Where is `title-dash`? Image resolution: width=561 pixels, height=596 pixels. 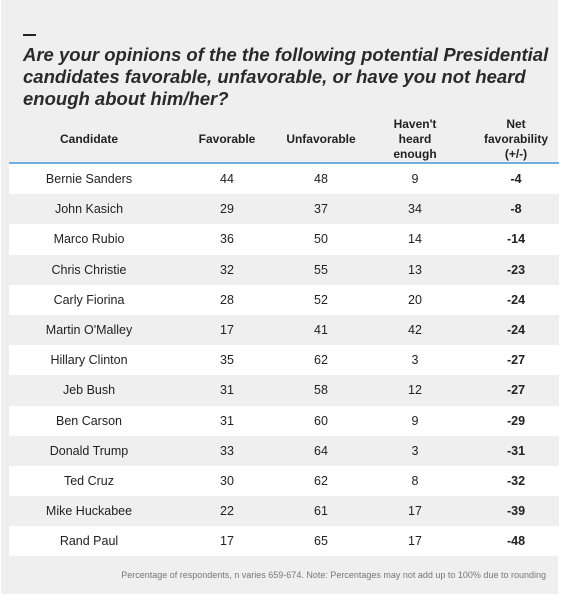
title-dash is located at coordinates (29, 35).